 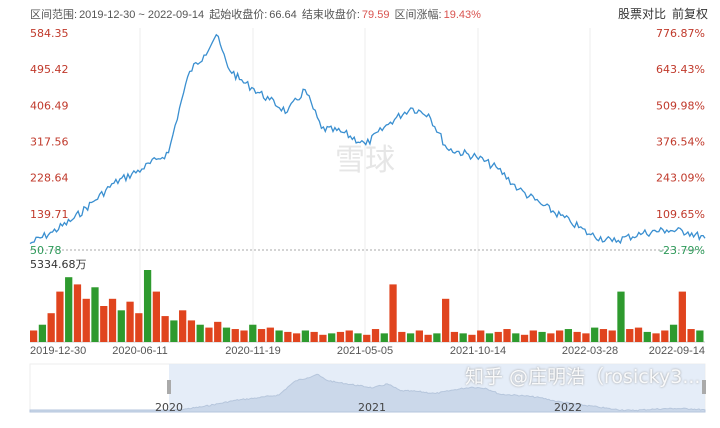 What do you see at coordinates (568, 407) in the screenshot?
I see `navigator-year: 2022` at bounding box center [568, 407].